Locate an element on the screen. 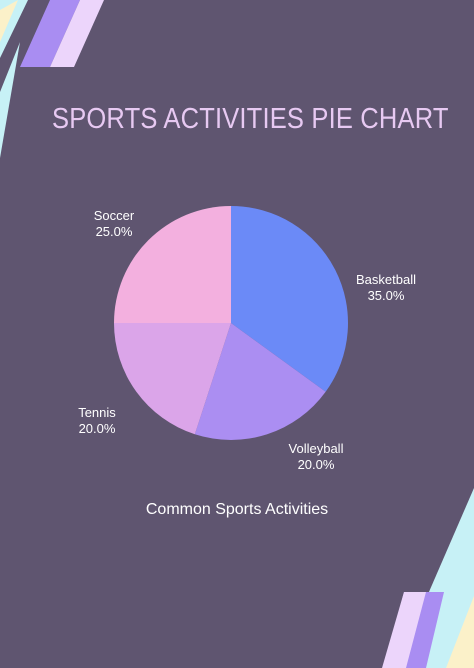 The height and width of the screenshot is (668, 474). pie-slice-soccer is located at coordinates (172, 264).